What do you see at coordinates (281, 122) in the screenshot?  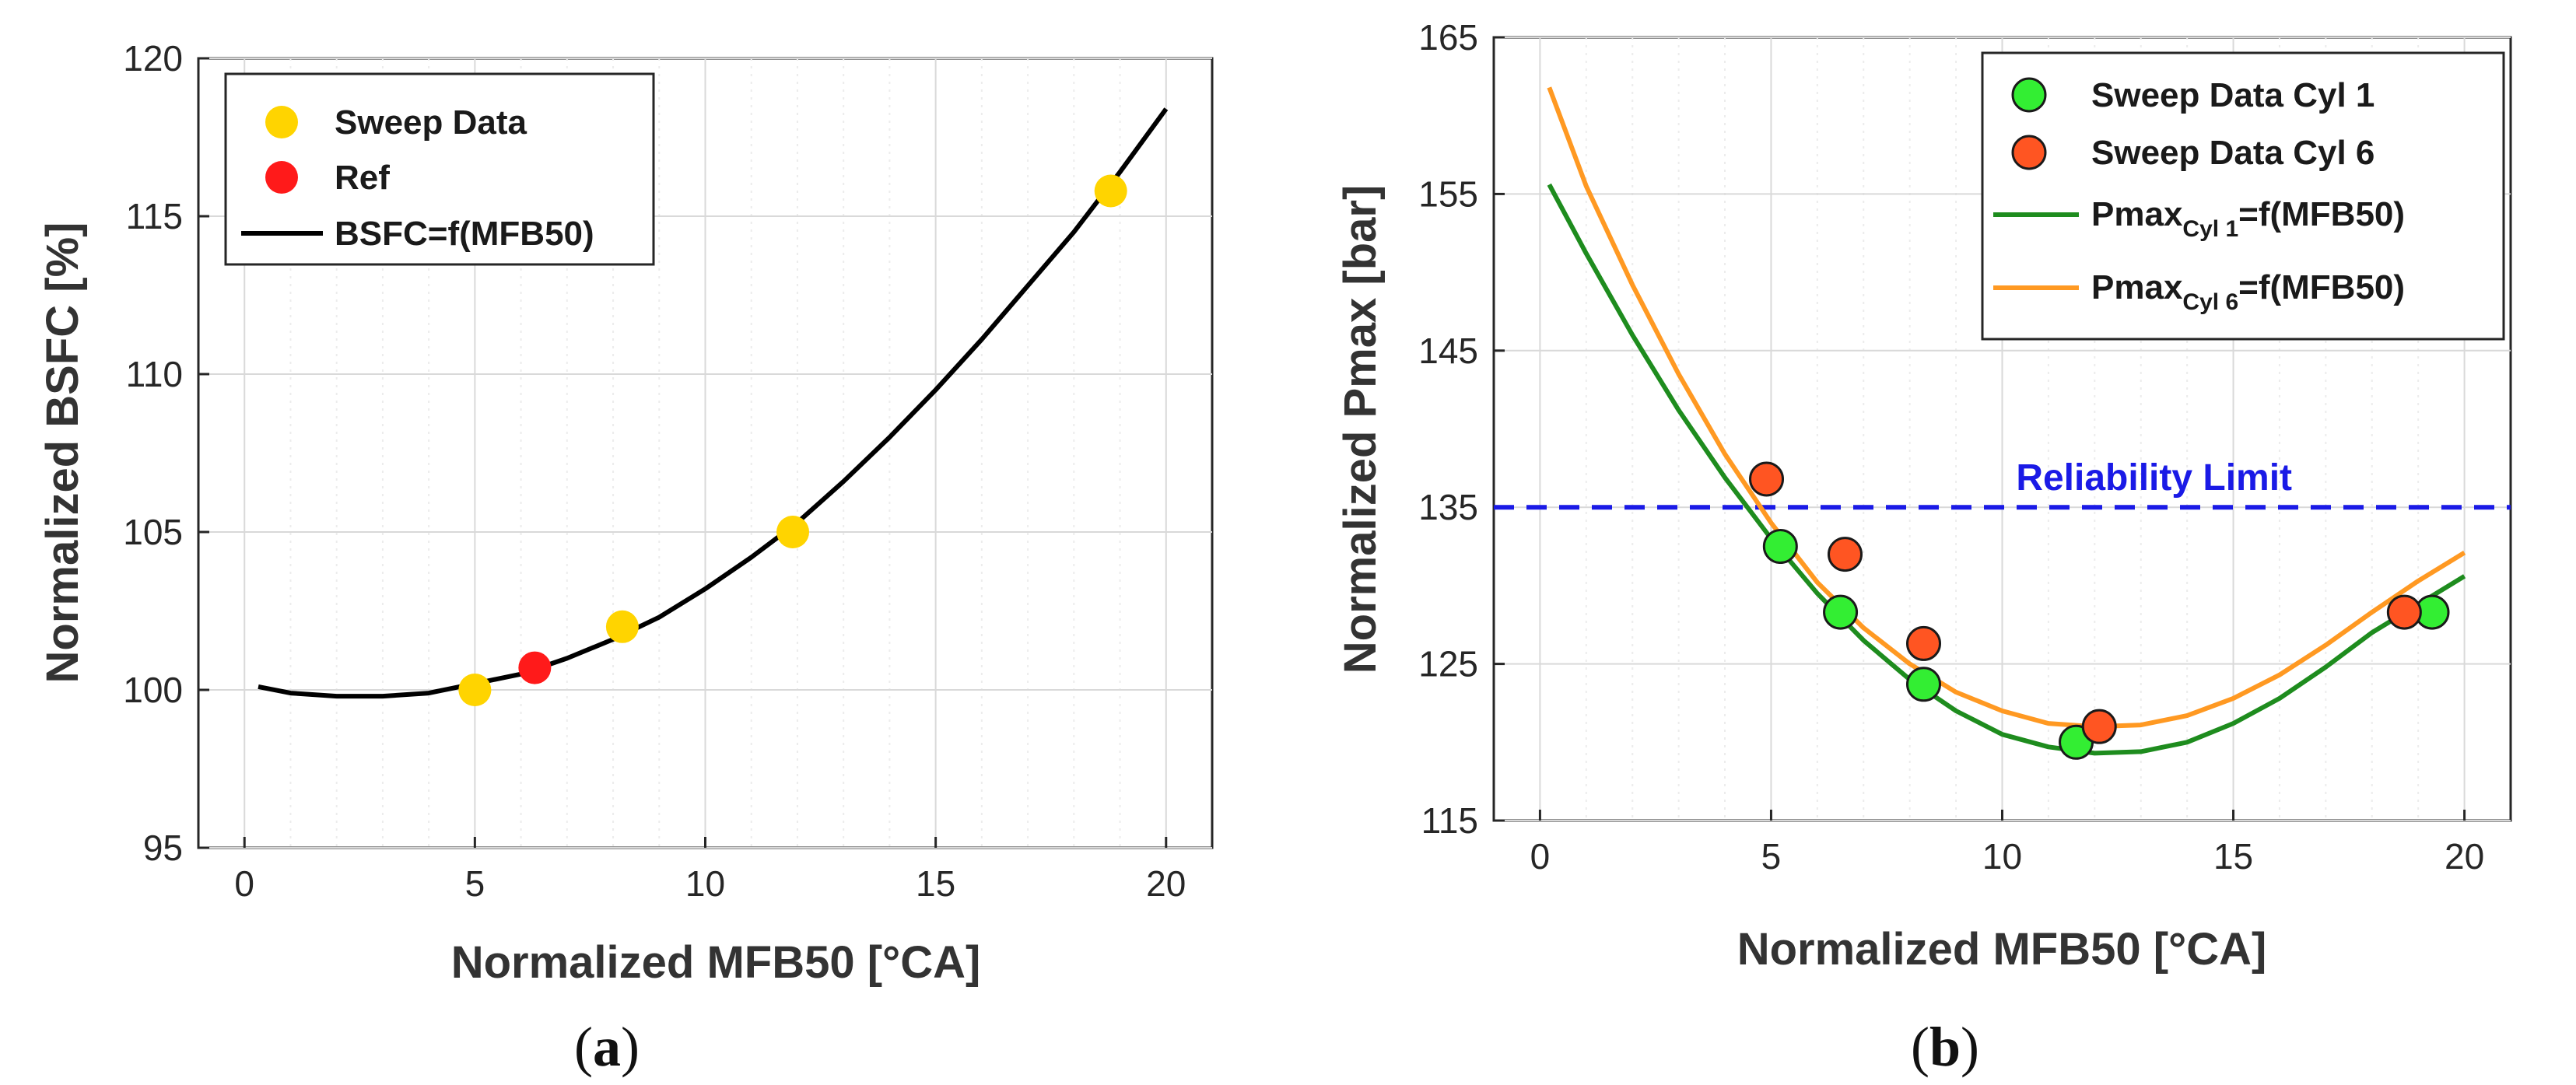 I see `legend-marker-sweep-data` at bounding box center [281, 122].